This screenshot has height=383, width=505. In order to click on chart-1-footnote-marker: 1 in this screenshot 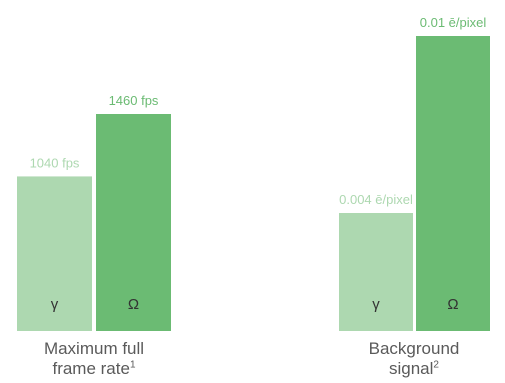, I will do `click(132, 365)`.